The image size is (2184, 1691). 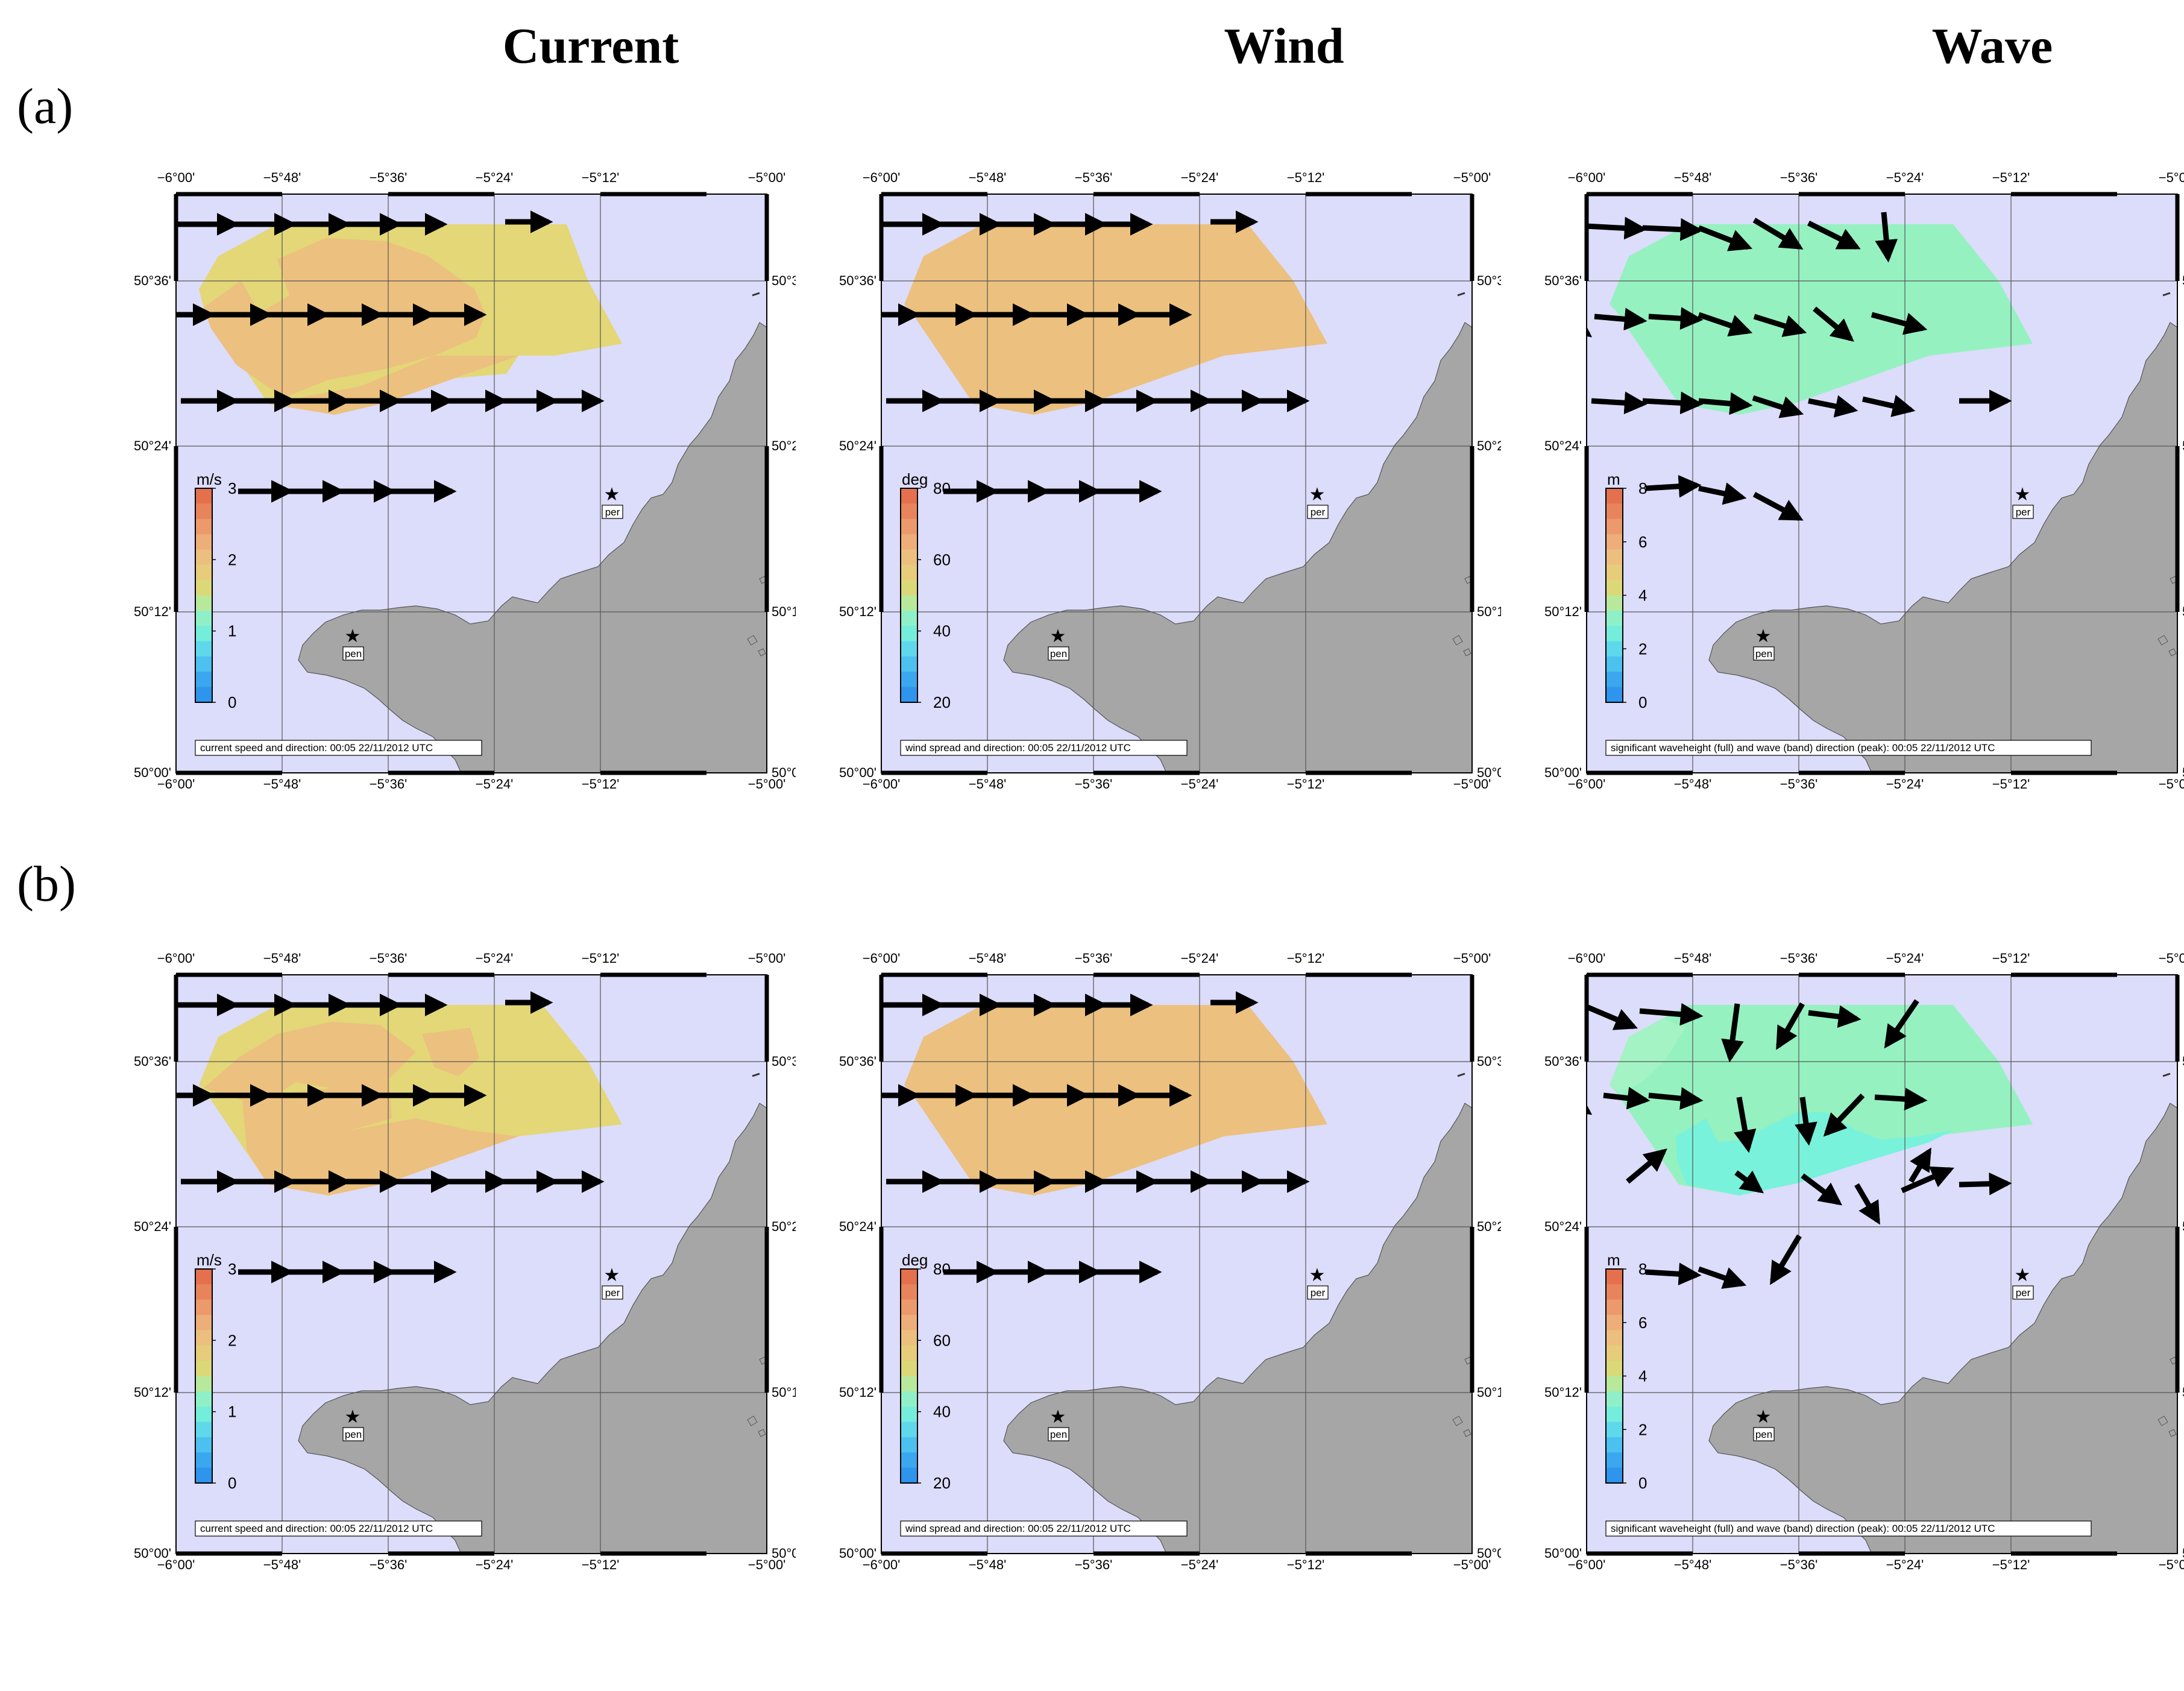 I want to click on colorbar-tick-label: 80, so click(x=942, y=488).